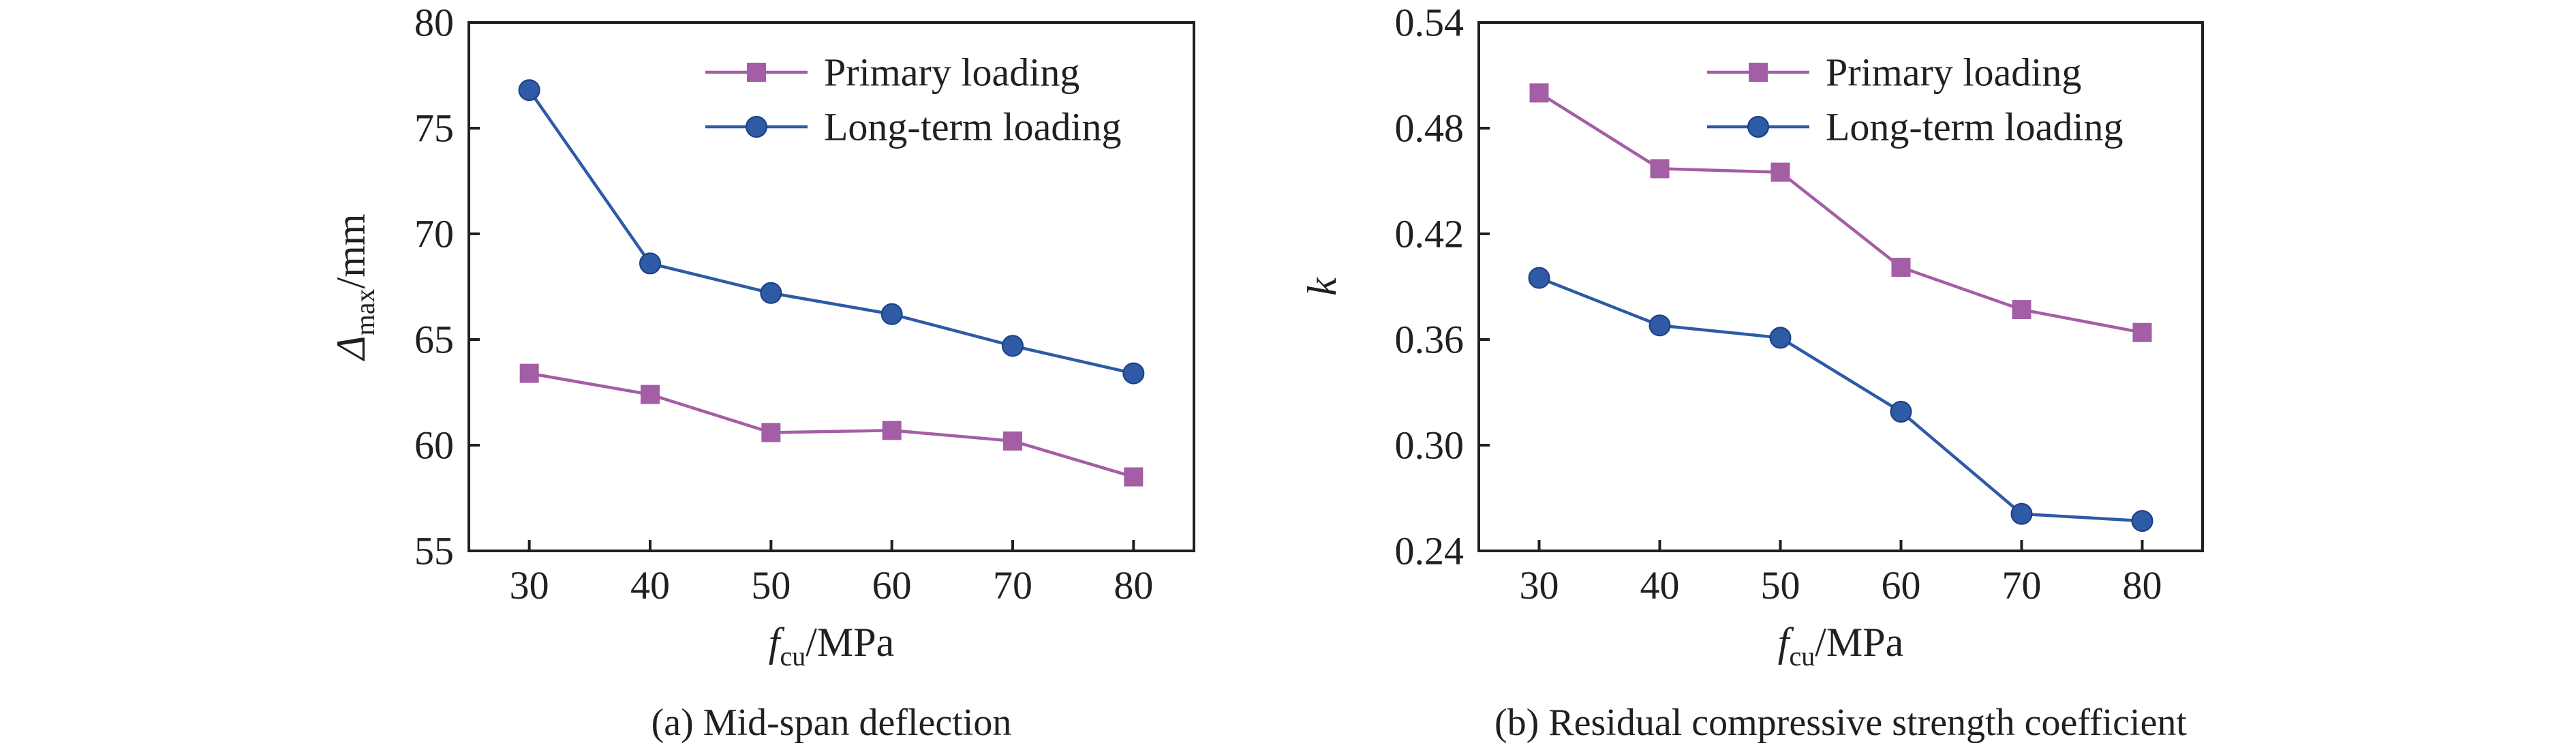 This screenshot has height=752, width=2576. Describe the element at coordinates (1430, 551) in the screenshot. I see `y-tick-label: 0.24` at that location.